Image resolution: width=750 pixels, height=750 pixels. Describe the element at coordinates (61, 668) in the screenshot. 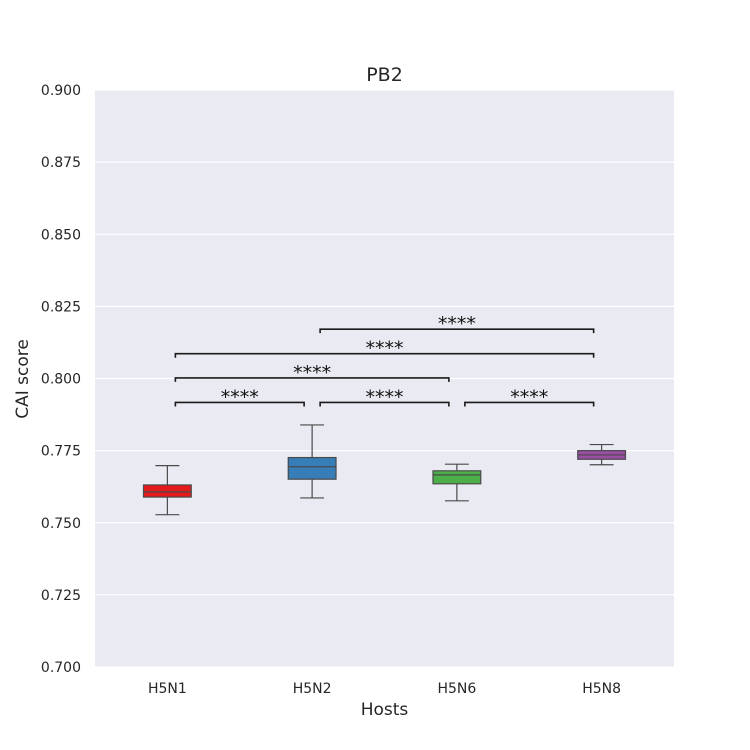

I see `y-tick-label: 0.700` at that location.